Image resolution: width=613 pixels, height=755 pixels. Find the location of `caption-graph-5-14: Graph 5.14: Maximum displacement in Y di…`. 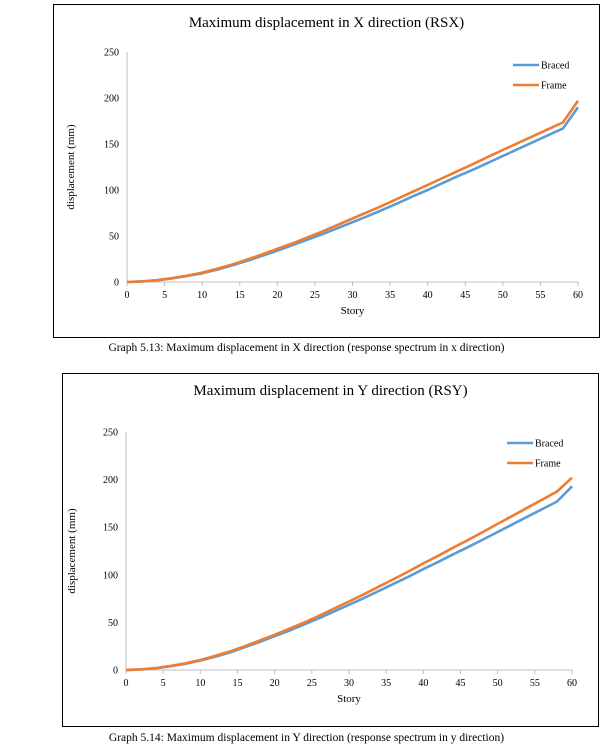

caption-graph-5-14: Graph 5.14: Maximum displacement in Y di… is located at coordinates (306, 738).